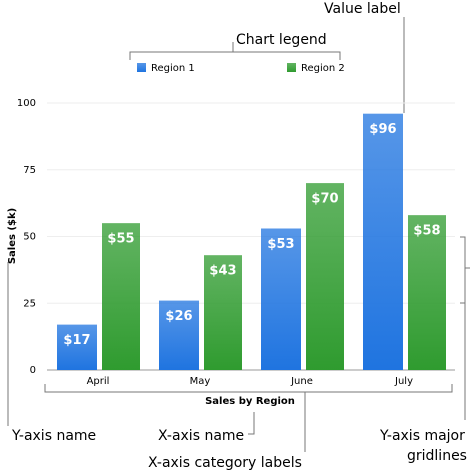 The width and height of the screenshot is (474, 476). I want to click on annotation: gridlines, so click(437, 456).